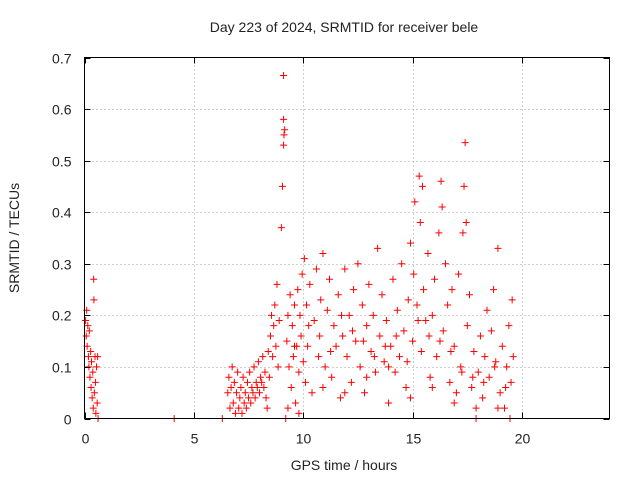 This screenshot has height=480, width=640. What do you see at coordinates (523, 439) in the screenshot?
I see `x-tick-label: 20` at bounding box center [523, 439].